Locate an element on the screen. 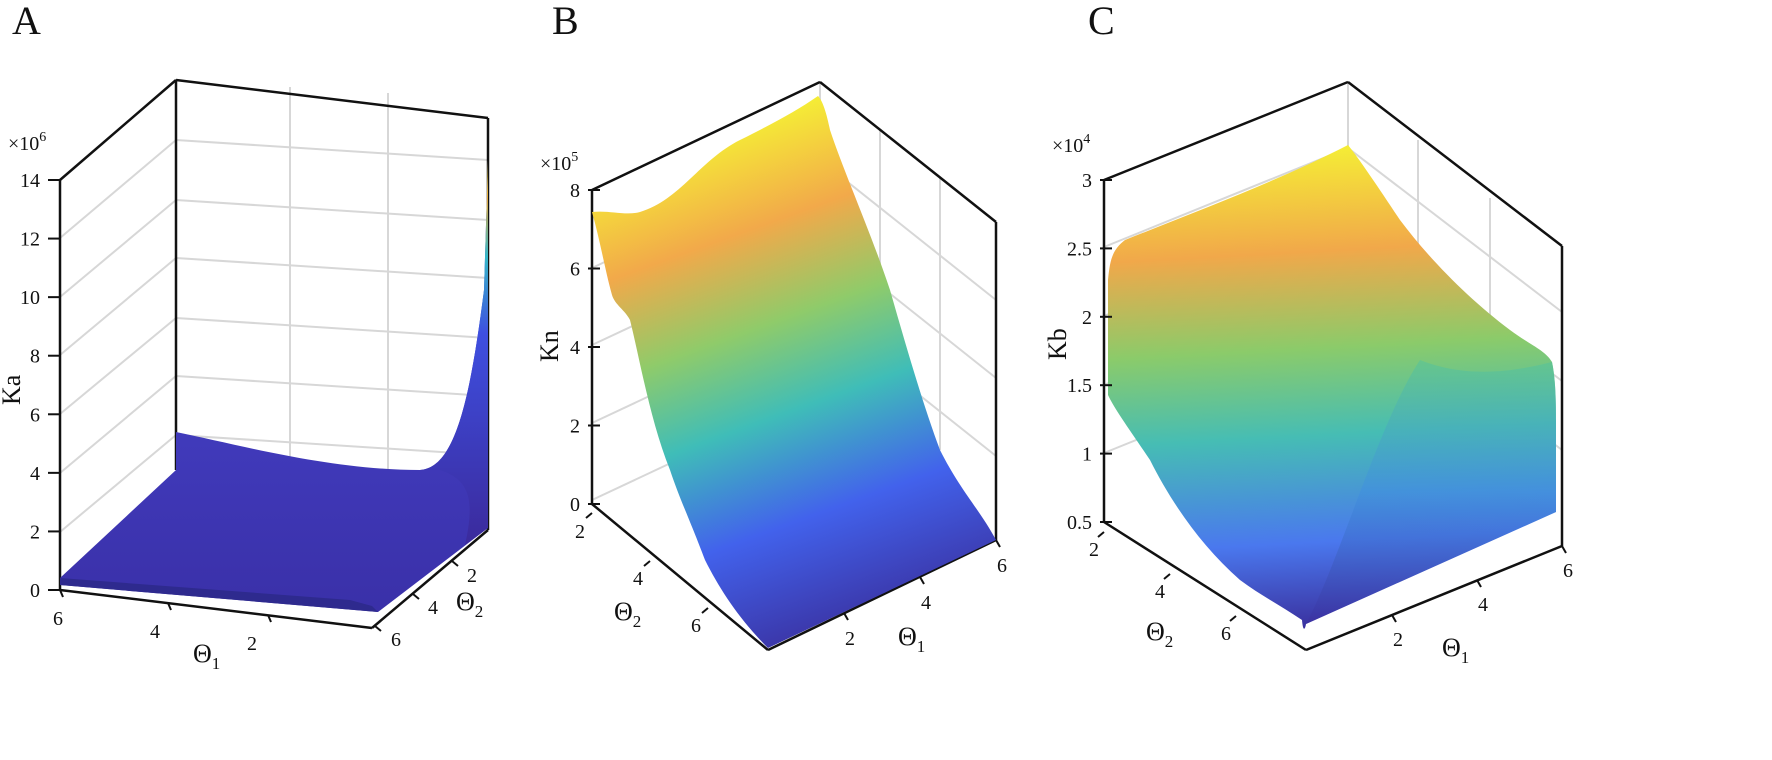  panel-a-theta2-tick-labels: 2 4 6 is located at coordinates (434, 608).